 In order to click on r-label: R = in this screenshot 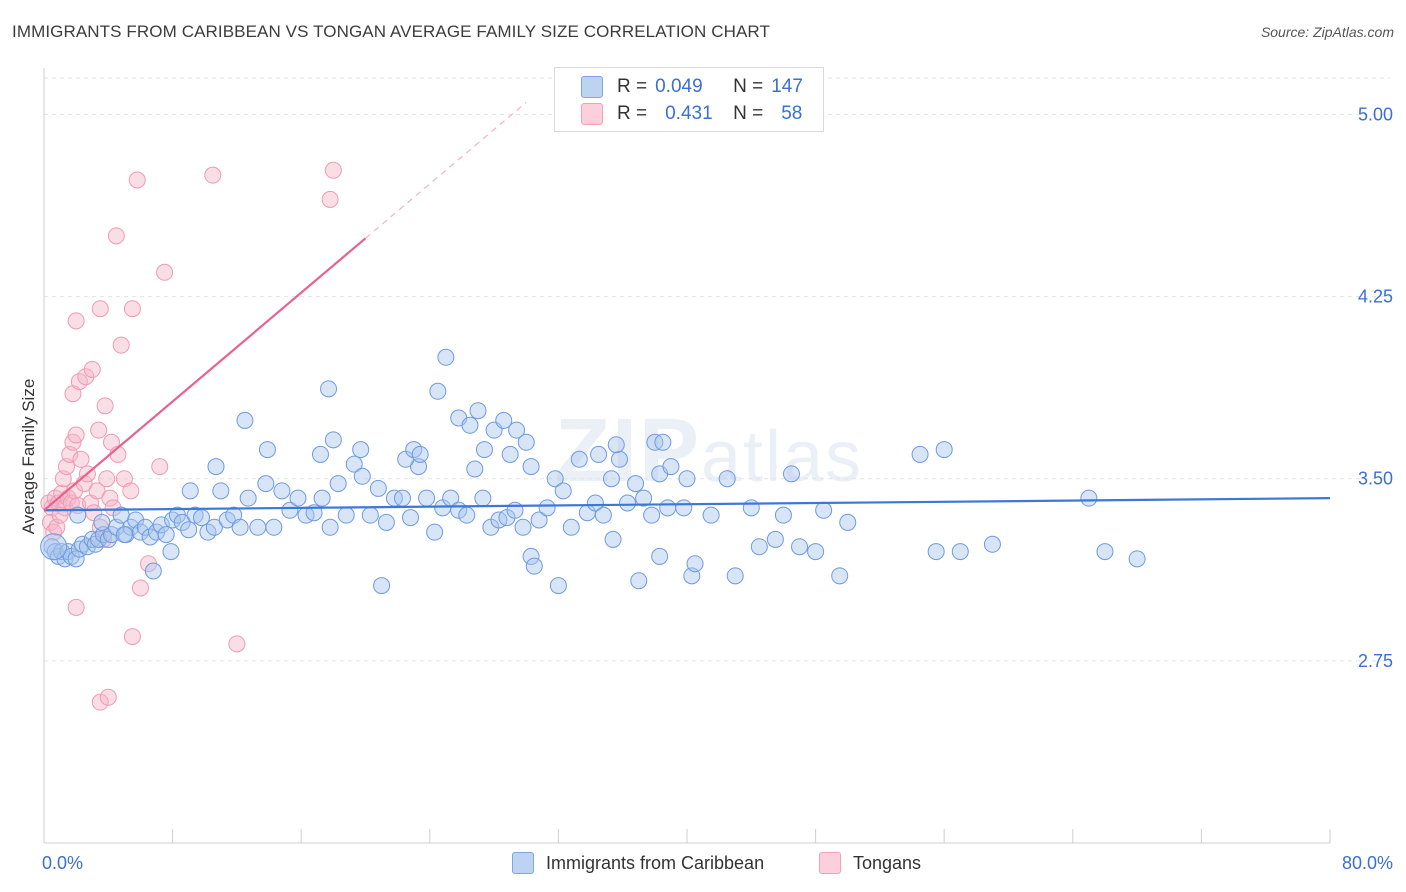, I will do `click(632, 86)`.